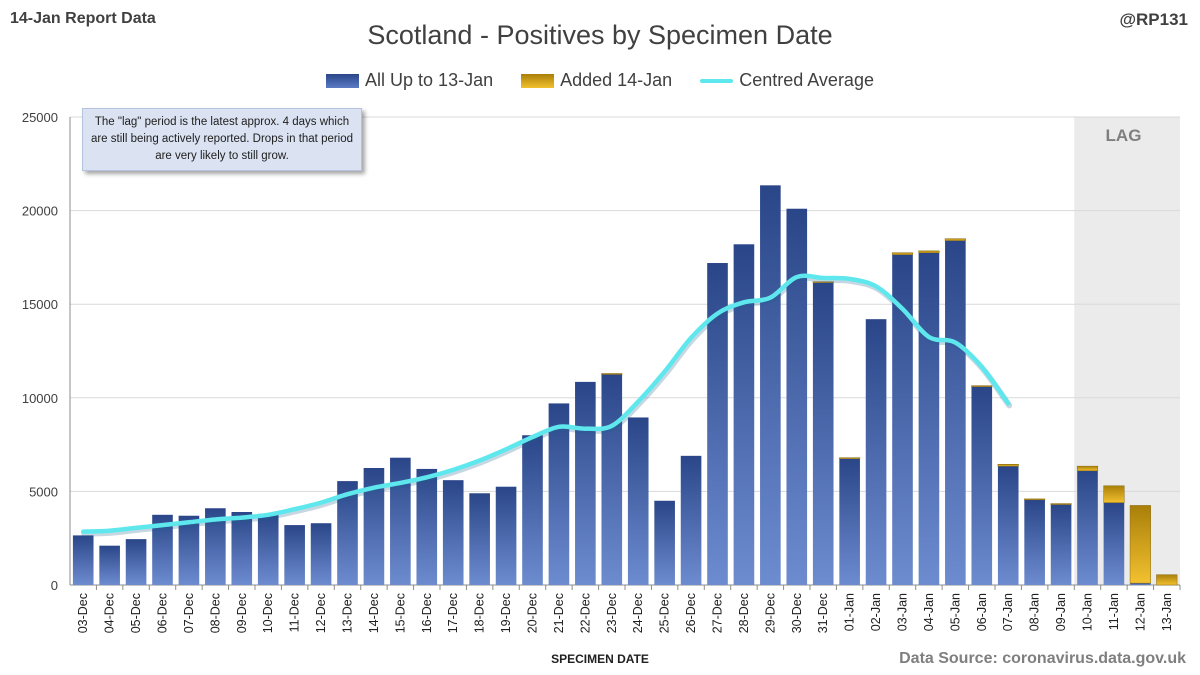 The image size is (1200, 675). What do you see at coordinates (1153, 19) in the screenshot?
I see `author-handle: @RP131` at bounding box center [1153, 19].